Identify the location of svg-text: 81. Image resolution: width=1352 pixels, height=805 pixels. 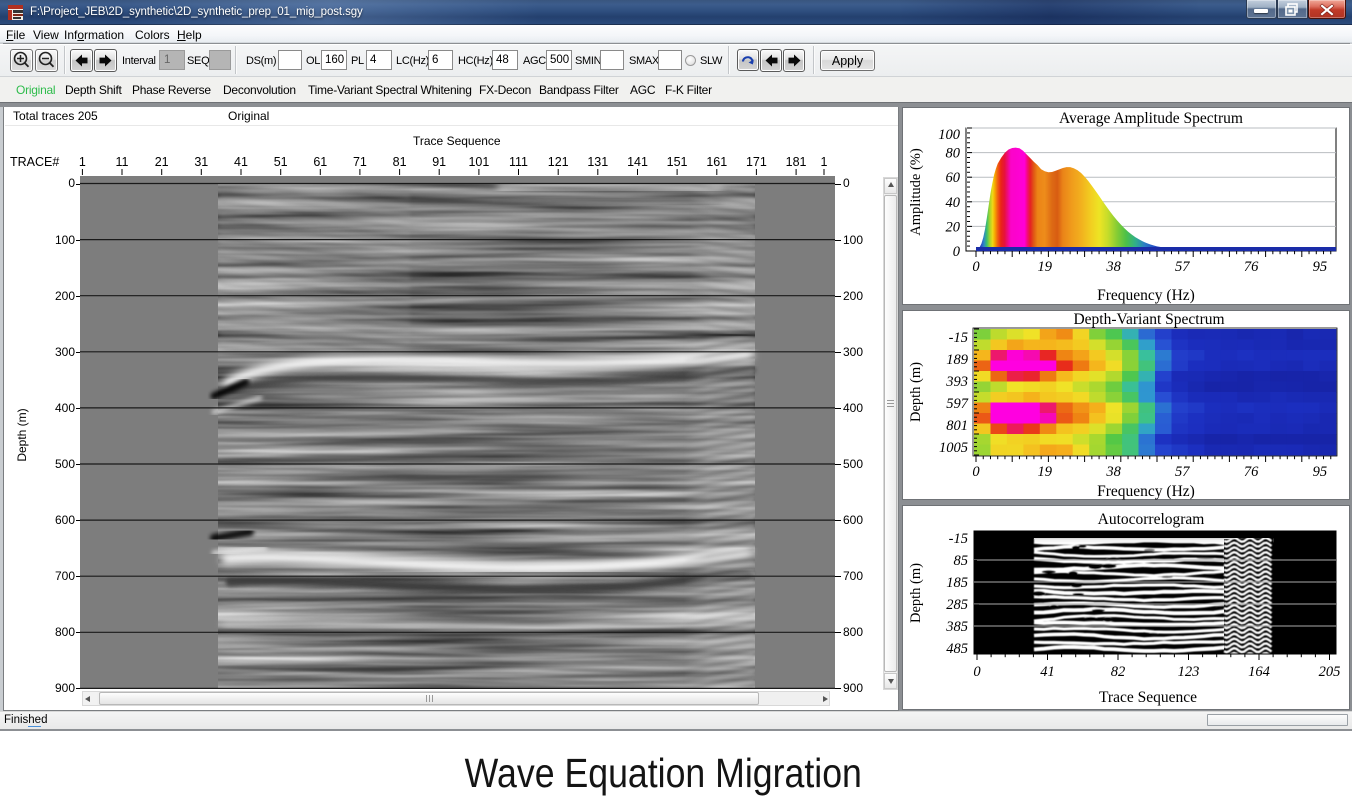
(400, 162).